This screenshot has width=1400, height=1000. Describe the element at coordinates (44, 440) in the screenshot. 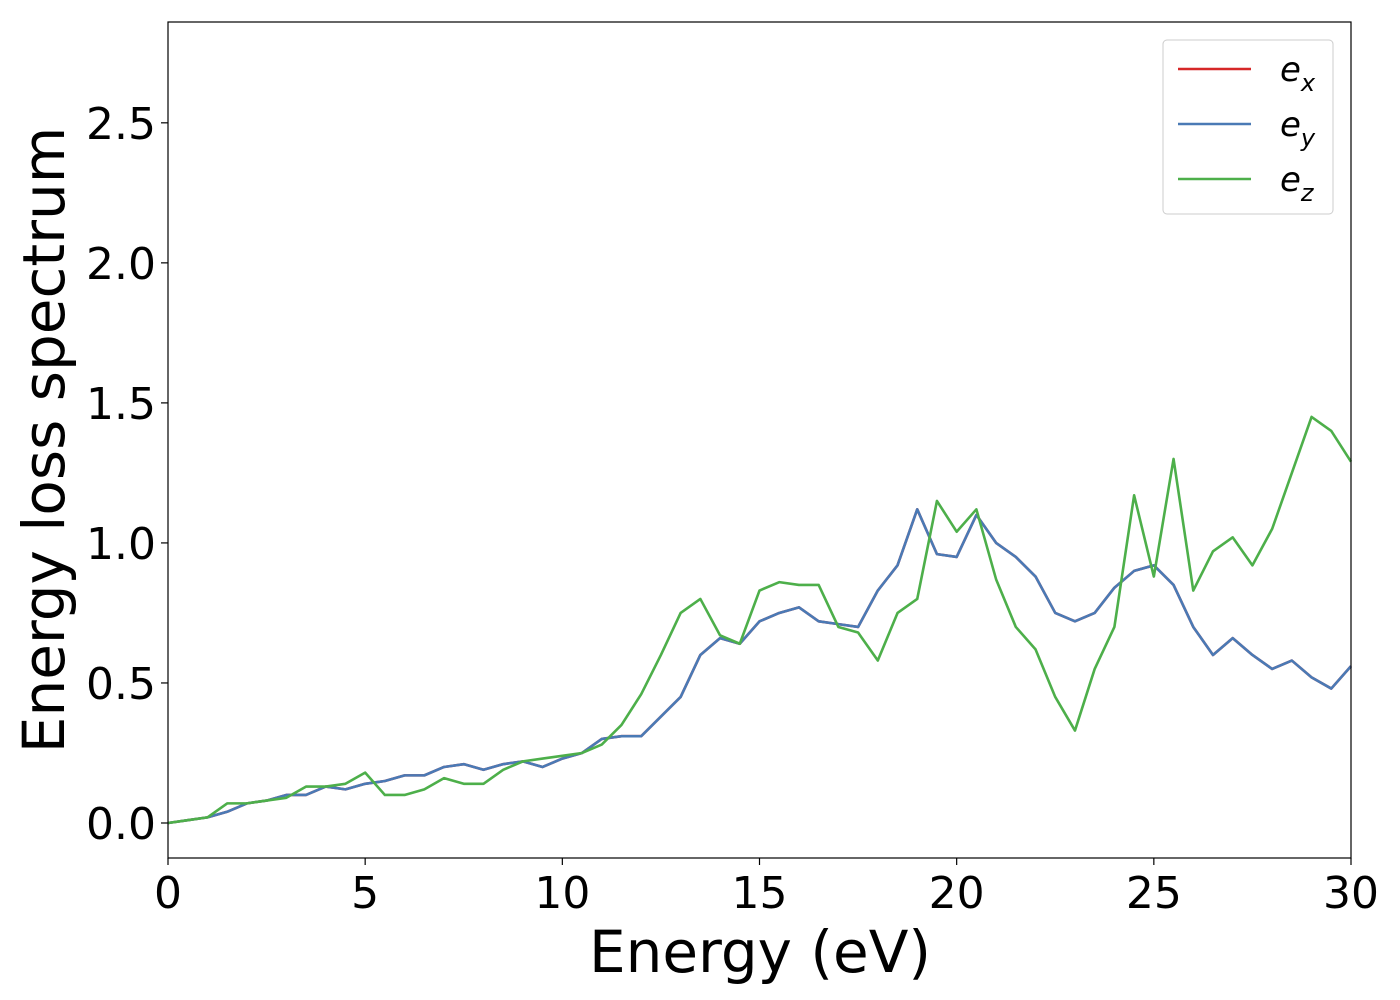

I see `y-axis-label: Energy loss spectrum` at that location.